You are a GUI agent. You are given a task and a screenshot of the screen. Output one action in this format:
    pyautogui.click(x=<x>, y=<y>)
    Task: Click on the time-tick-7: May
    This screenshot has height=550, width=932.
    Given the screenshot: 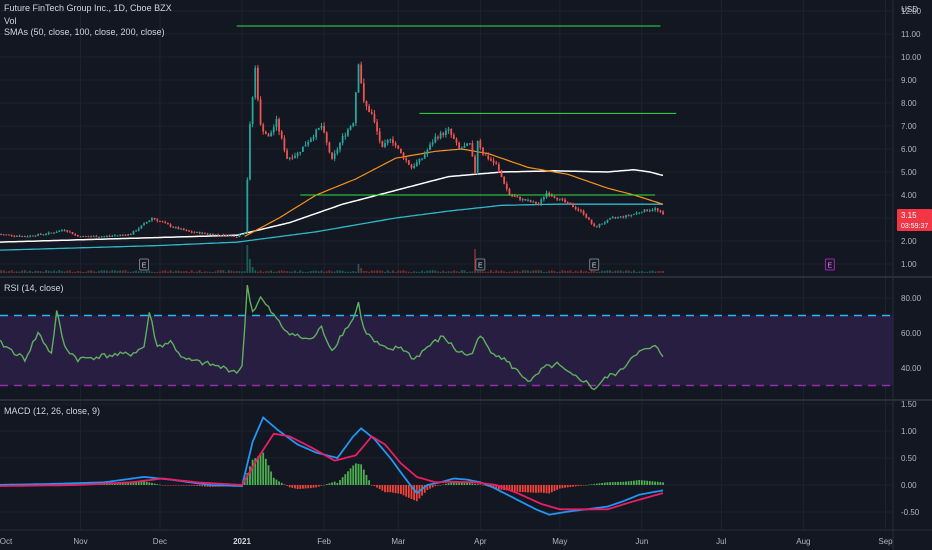 What is the action you would take?
    pyautogui.click(x=559, y=541)
    